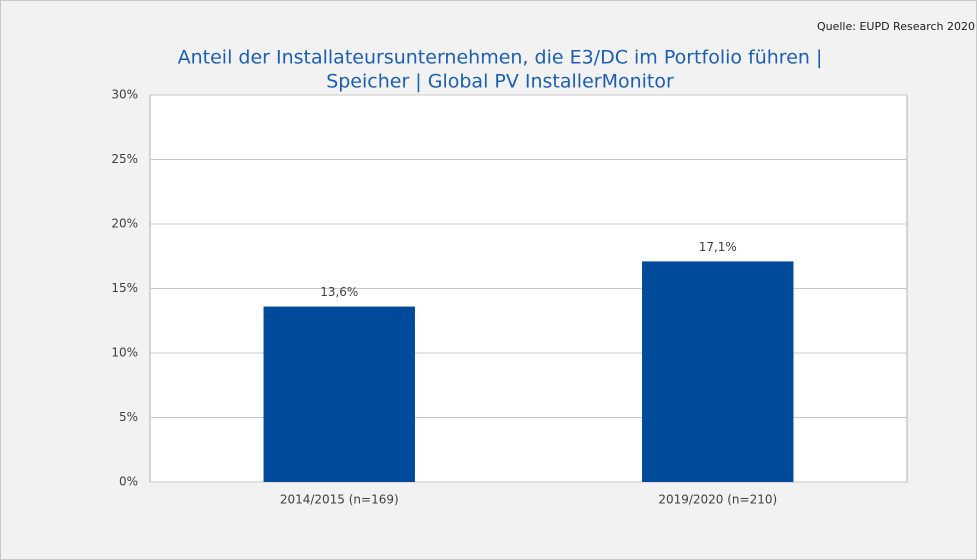 The width and height of the screenshot is (977, 560). I want to click on y-tick-label: 10%, so click(124, 353).